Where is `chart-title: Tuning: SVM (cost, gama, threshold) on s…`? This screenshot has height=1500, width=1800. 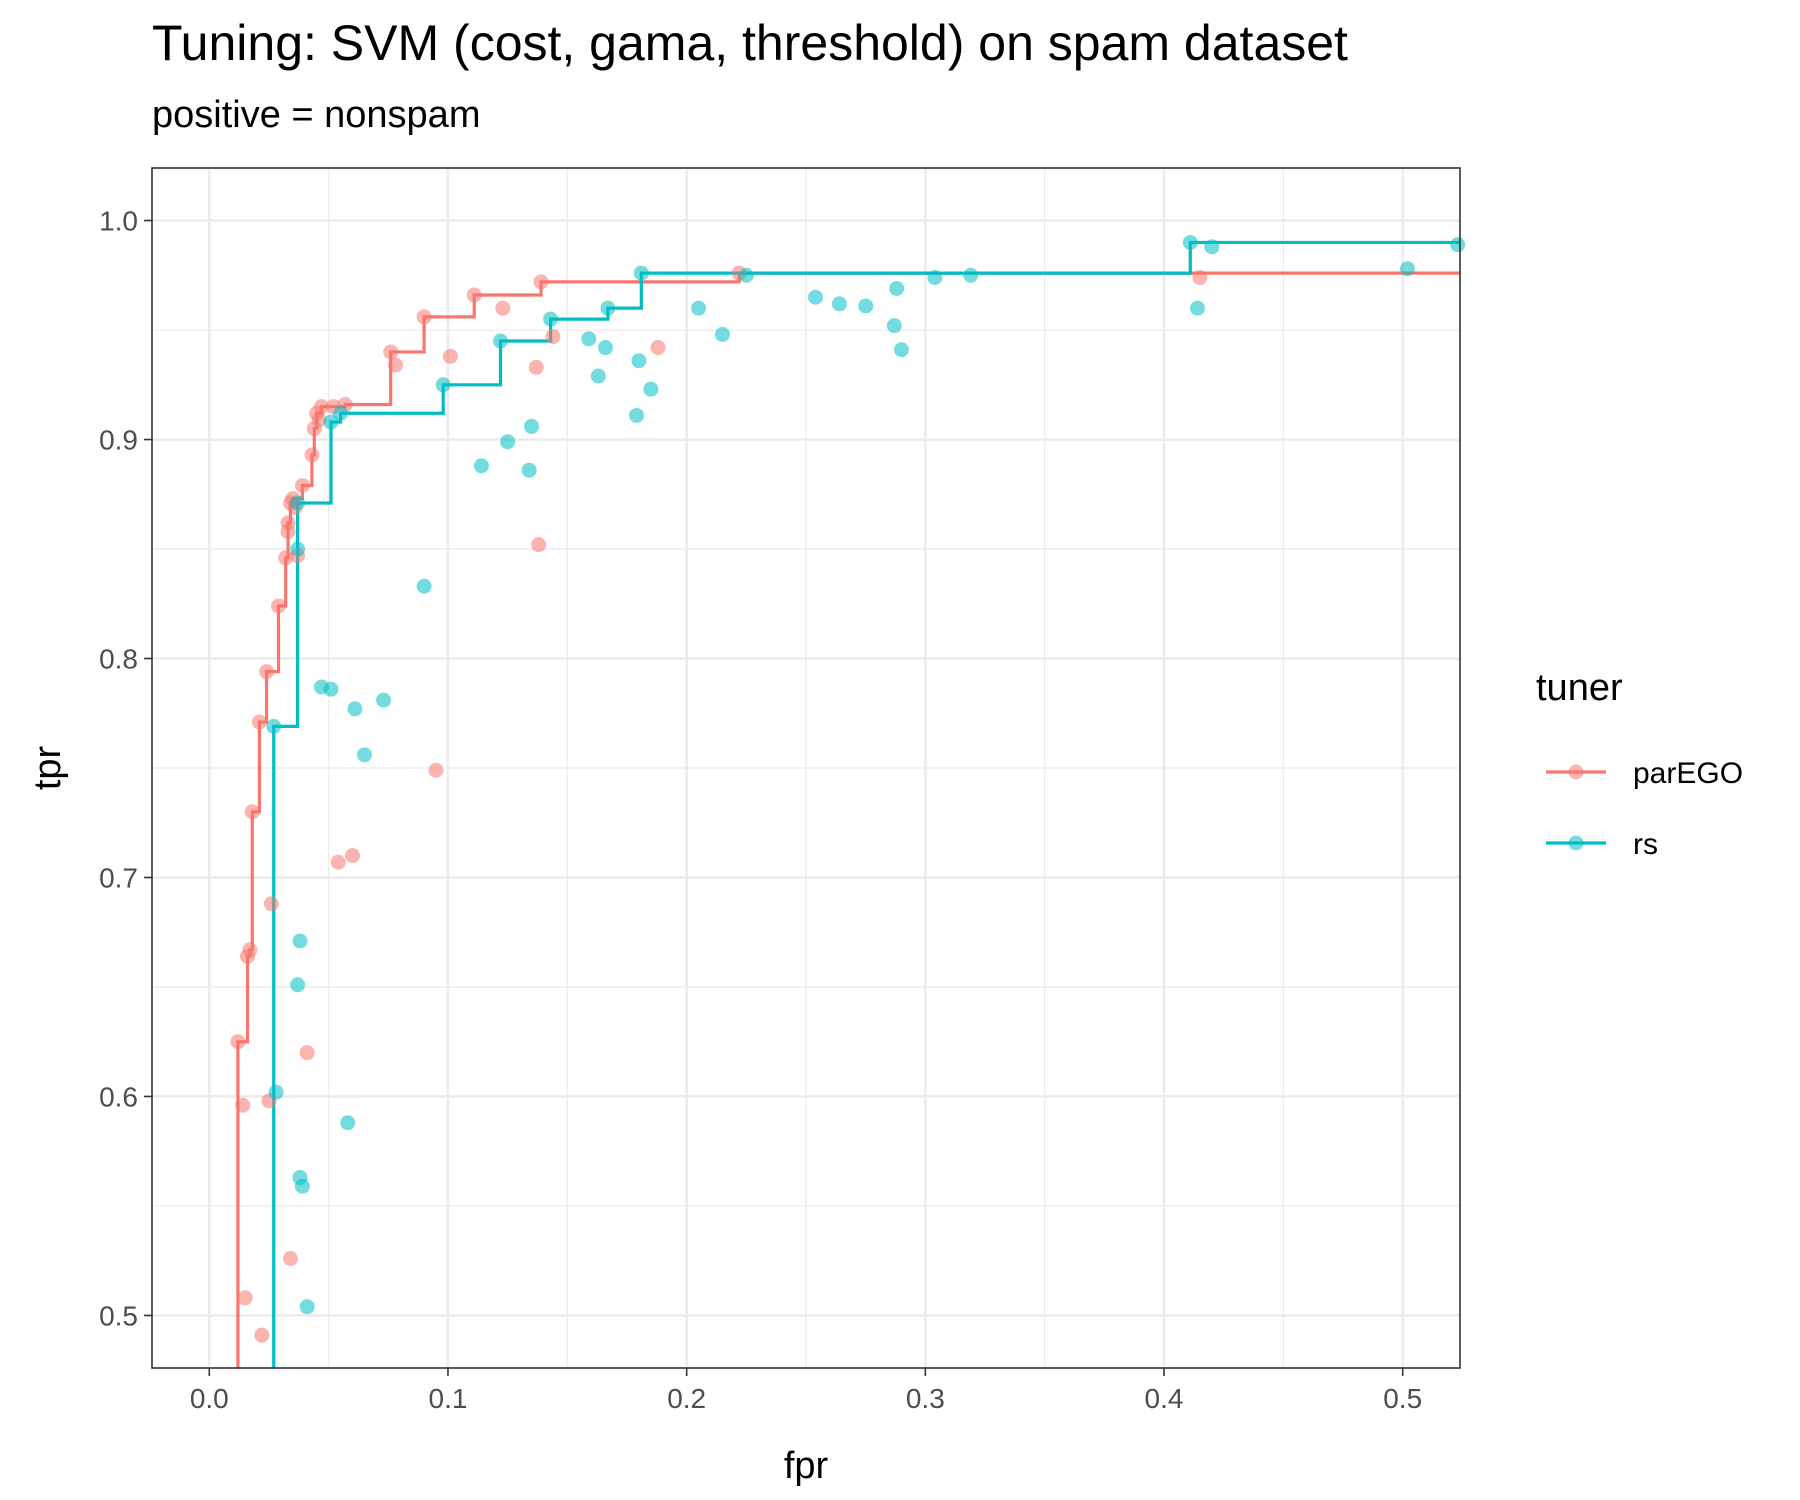
chart-title: Tuning: SVM (cost, gama, threshold) on s… is located at coordinates (750, 43).